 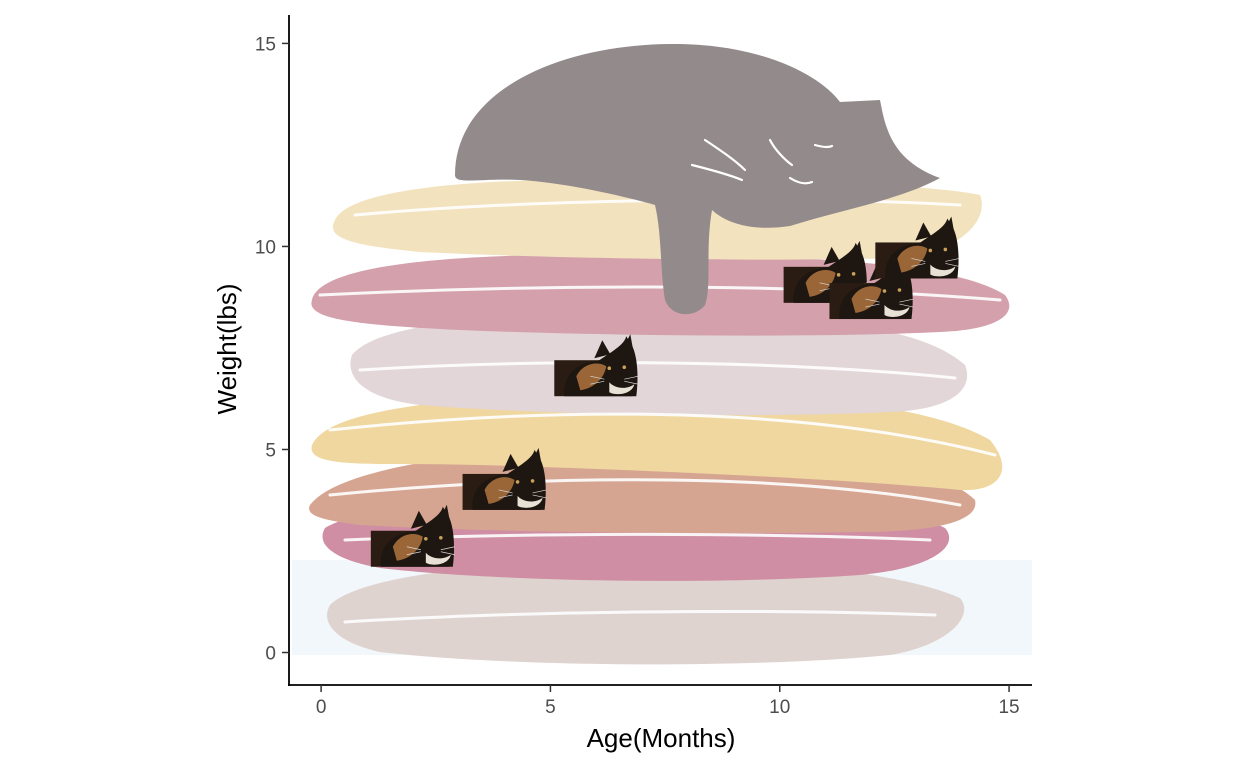 I want to click on sleeping-cat-illustration, so click(x=697, y=179).